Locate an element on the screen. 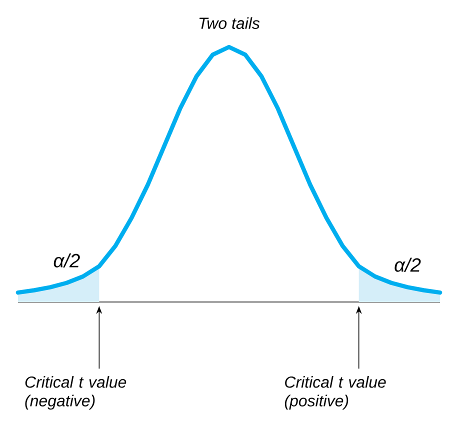 This screenshot has width=450, height=425. chart-title: Two tails is located at coordinates (229, 23).